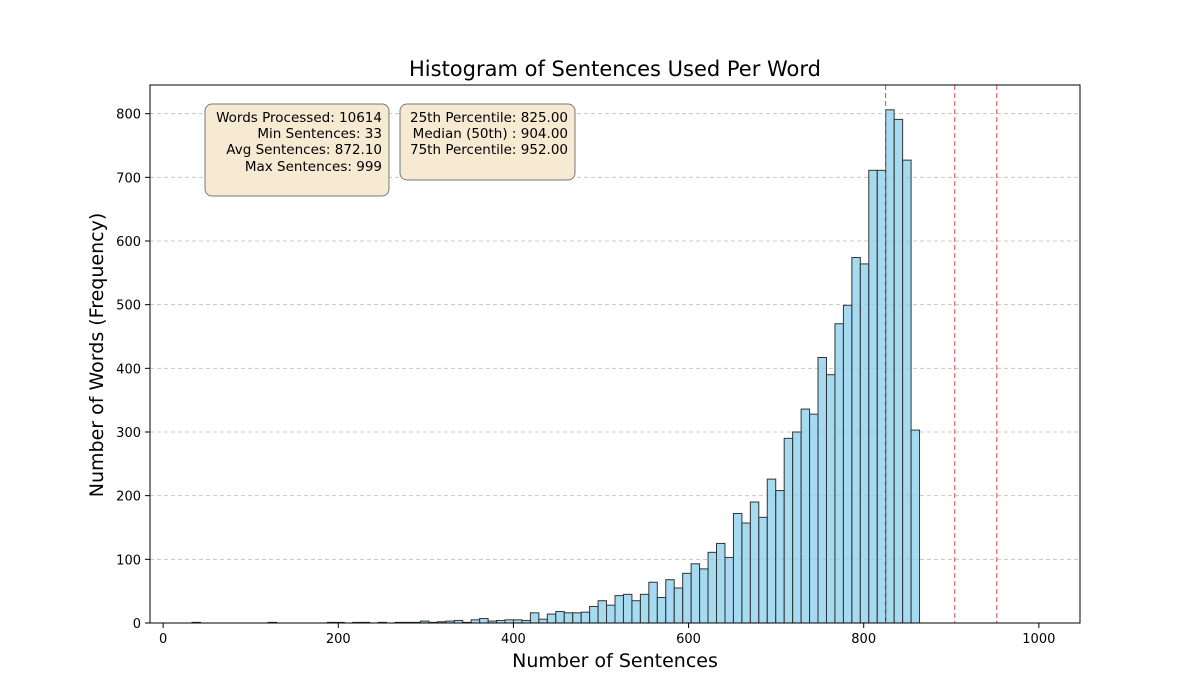 This screenshot has height=700, width=1200. Describe the element at coordinates (319, 134) in the screenshot. I see `stat-min-sentences: Min Sentences: 33` at that location.